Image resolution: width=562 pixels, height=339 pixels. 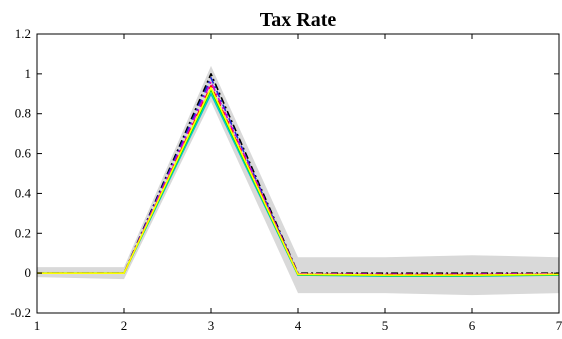 I want to click on y-tick-label: 1.2, so click(x=23, y=33).